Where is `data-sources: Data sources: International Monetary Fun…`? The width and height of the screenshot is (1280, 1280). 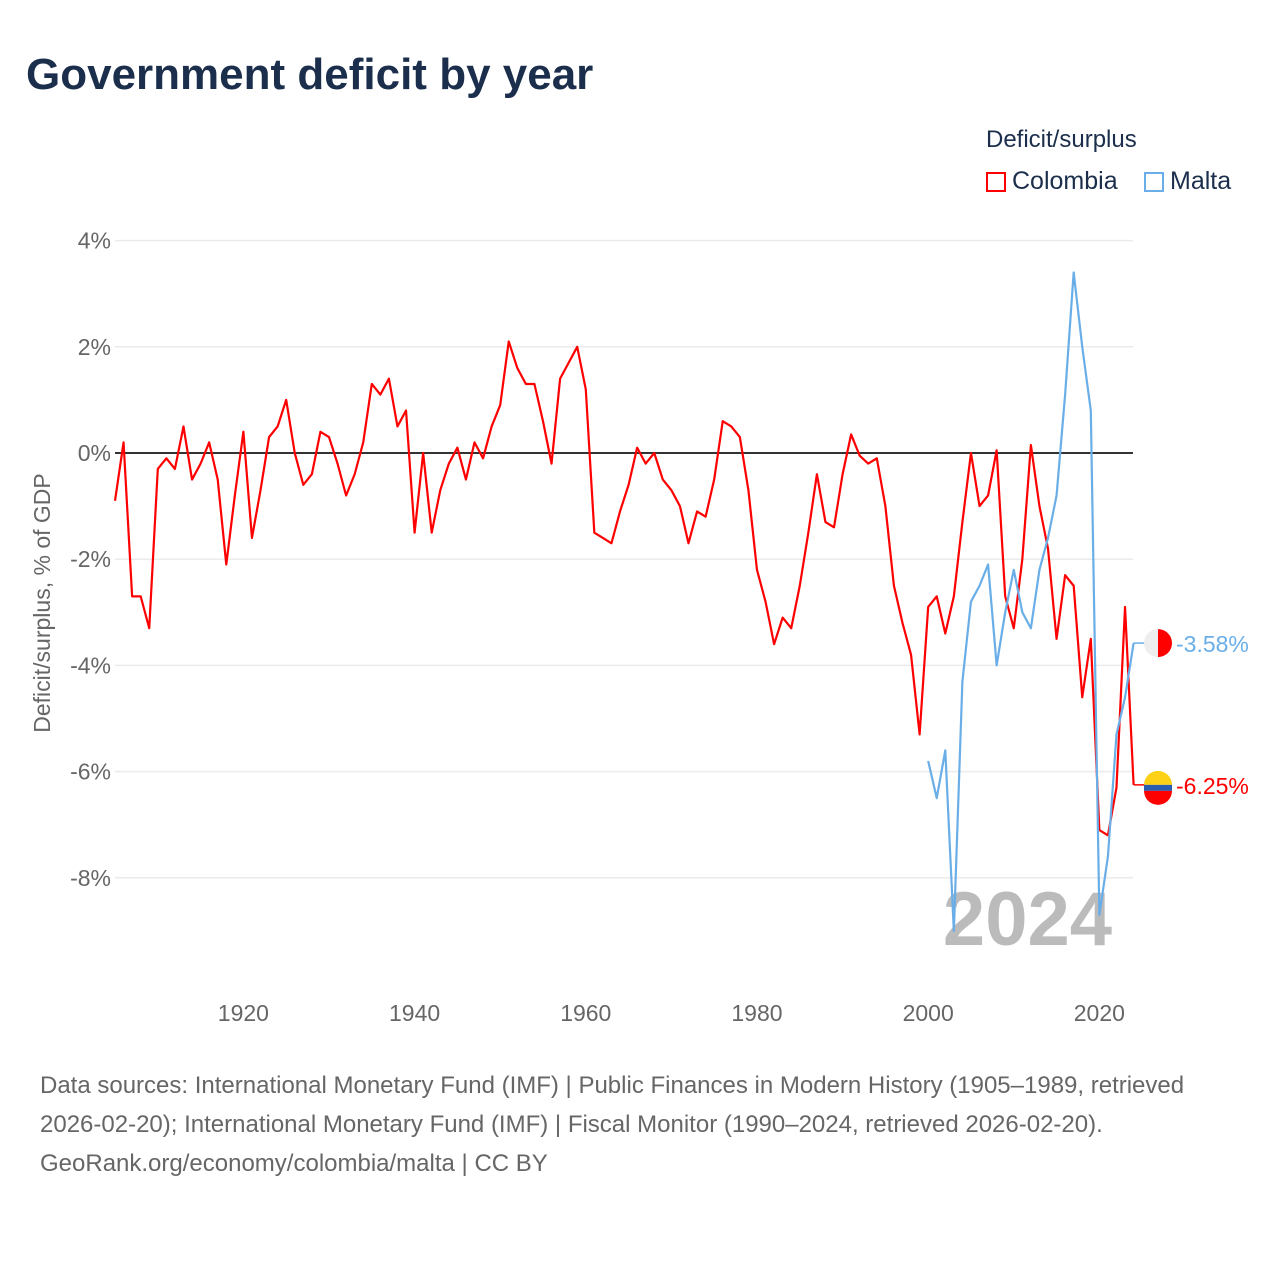 data-sources: Data sources: International Monetary Fun… is located at coordinates (612, 1105).